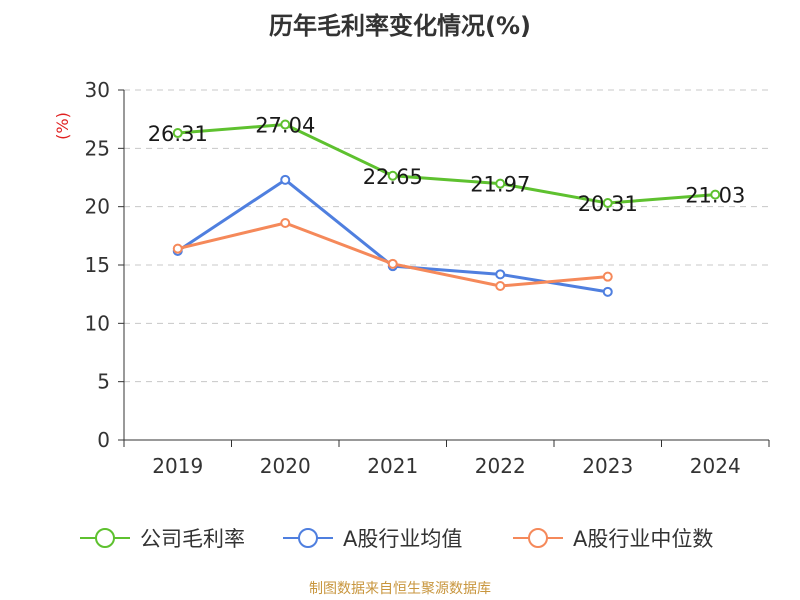 Image resolution: width=800 pixels, height=600 pixels. I want to click on chart-title: 历年毛利率变化情况(%), so click(400, 26).